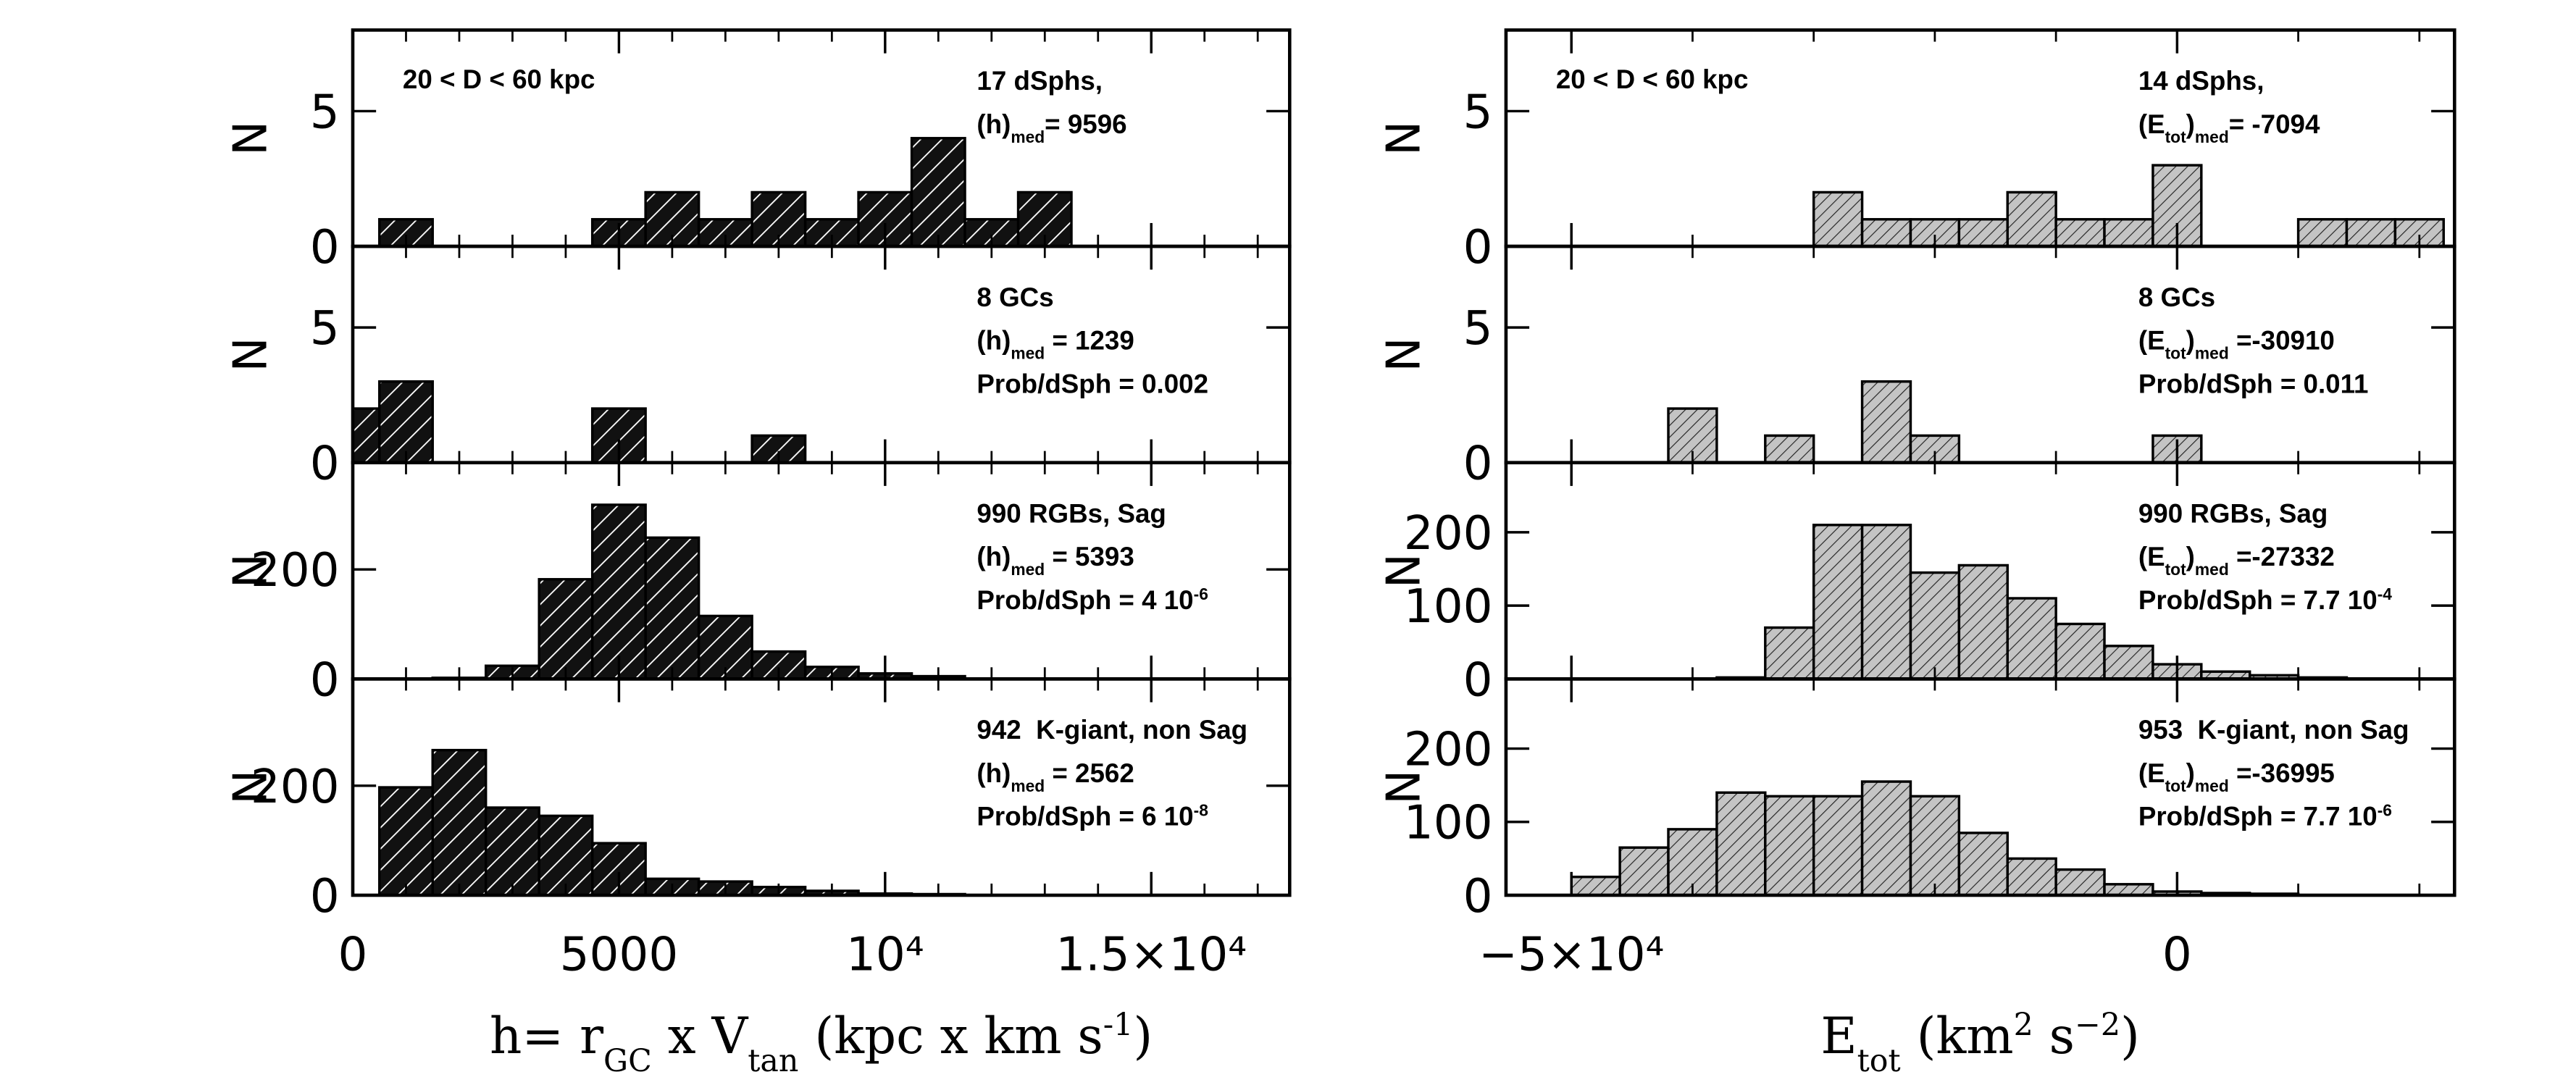 The image size is (2576, 1085). What do you see at coordinates (2023, 1025) in the screenshot?
I see `text-segment: 2` at bounding box center [2023, 1025].